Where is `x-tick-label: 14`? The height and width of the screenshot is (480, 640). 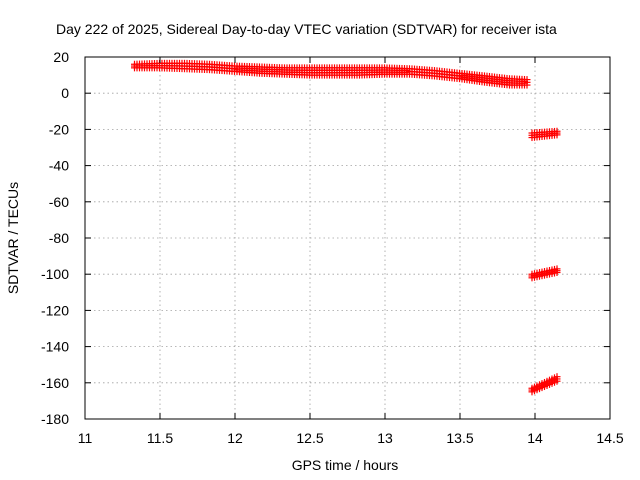
x-tick-label: 14 is located at coordinates (535, 438).